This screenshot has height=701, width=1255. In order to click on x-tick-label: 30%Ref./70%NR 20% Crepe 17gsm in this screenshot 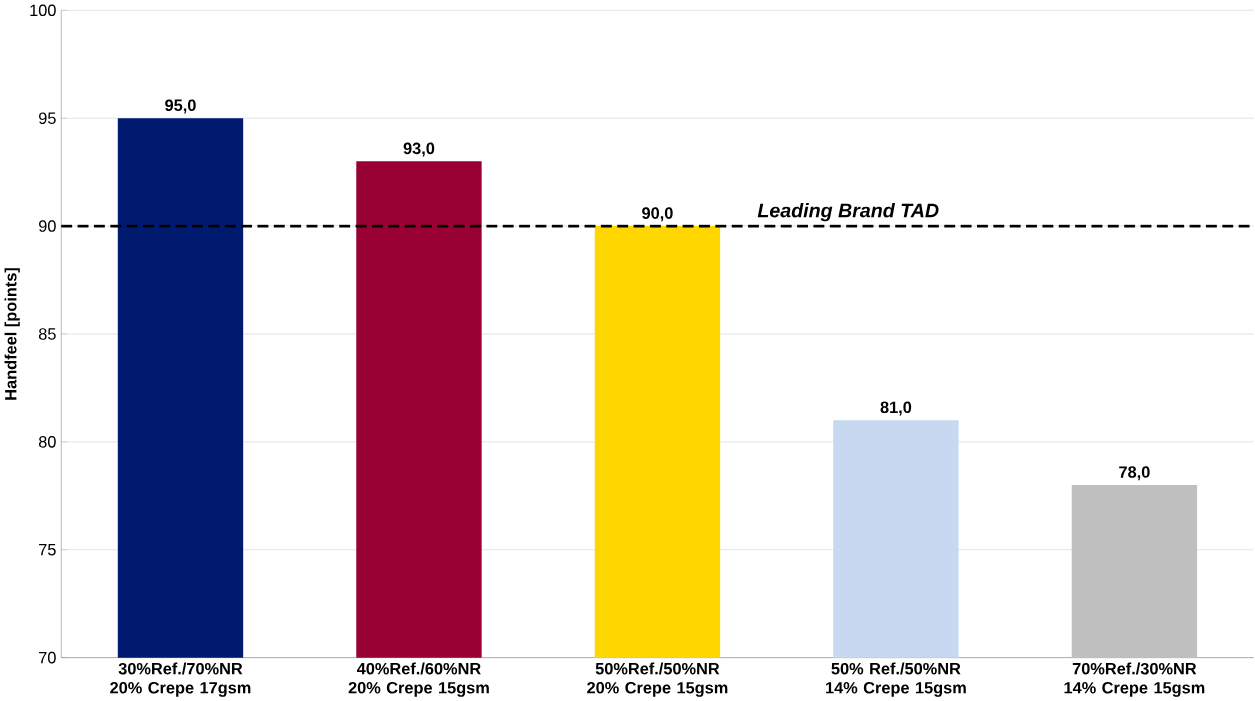, I will do `click(180, 679)`.